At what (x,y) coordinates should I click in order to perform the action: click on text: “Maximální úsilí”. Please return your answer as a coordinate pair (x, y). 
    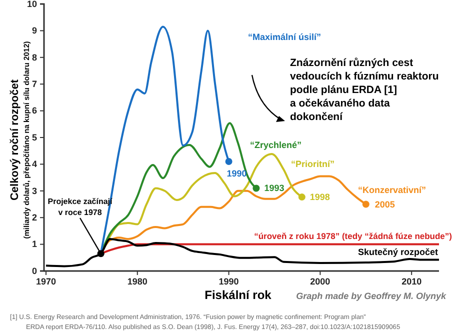
    Looking at the image, I should click on (285, 37).